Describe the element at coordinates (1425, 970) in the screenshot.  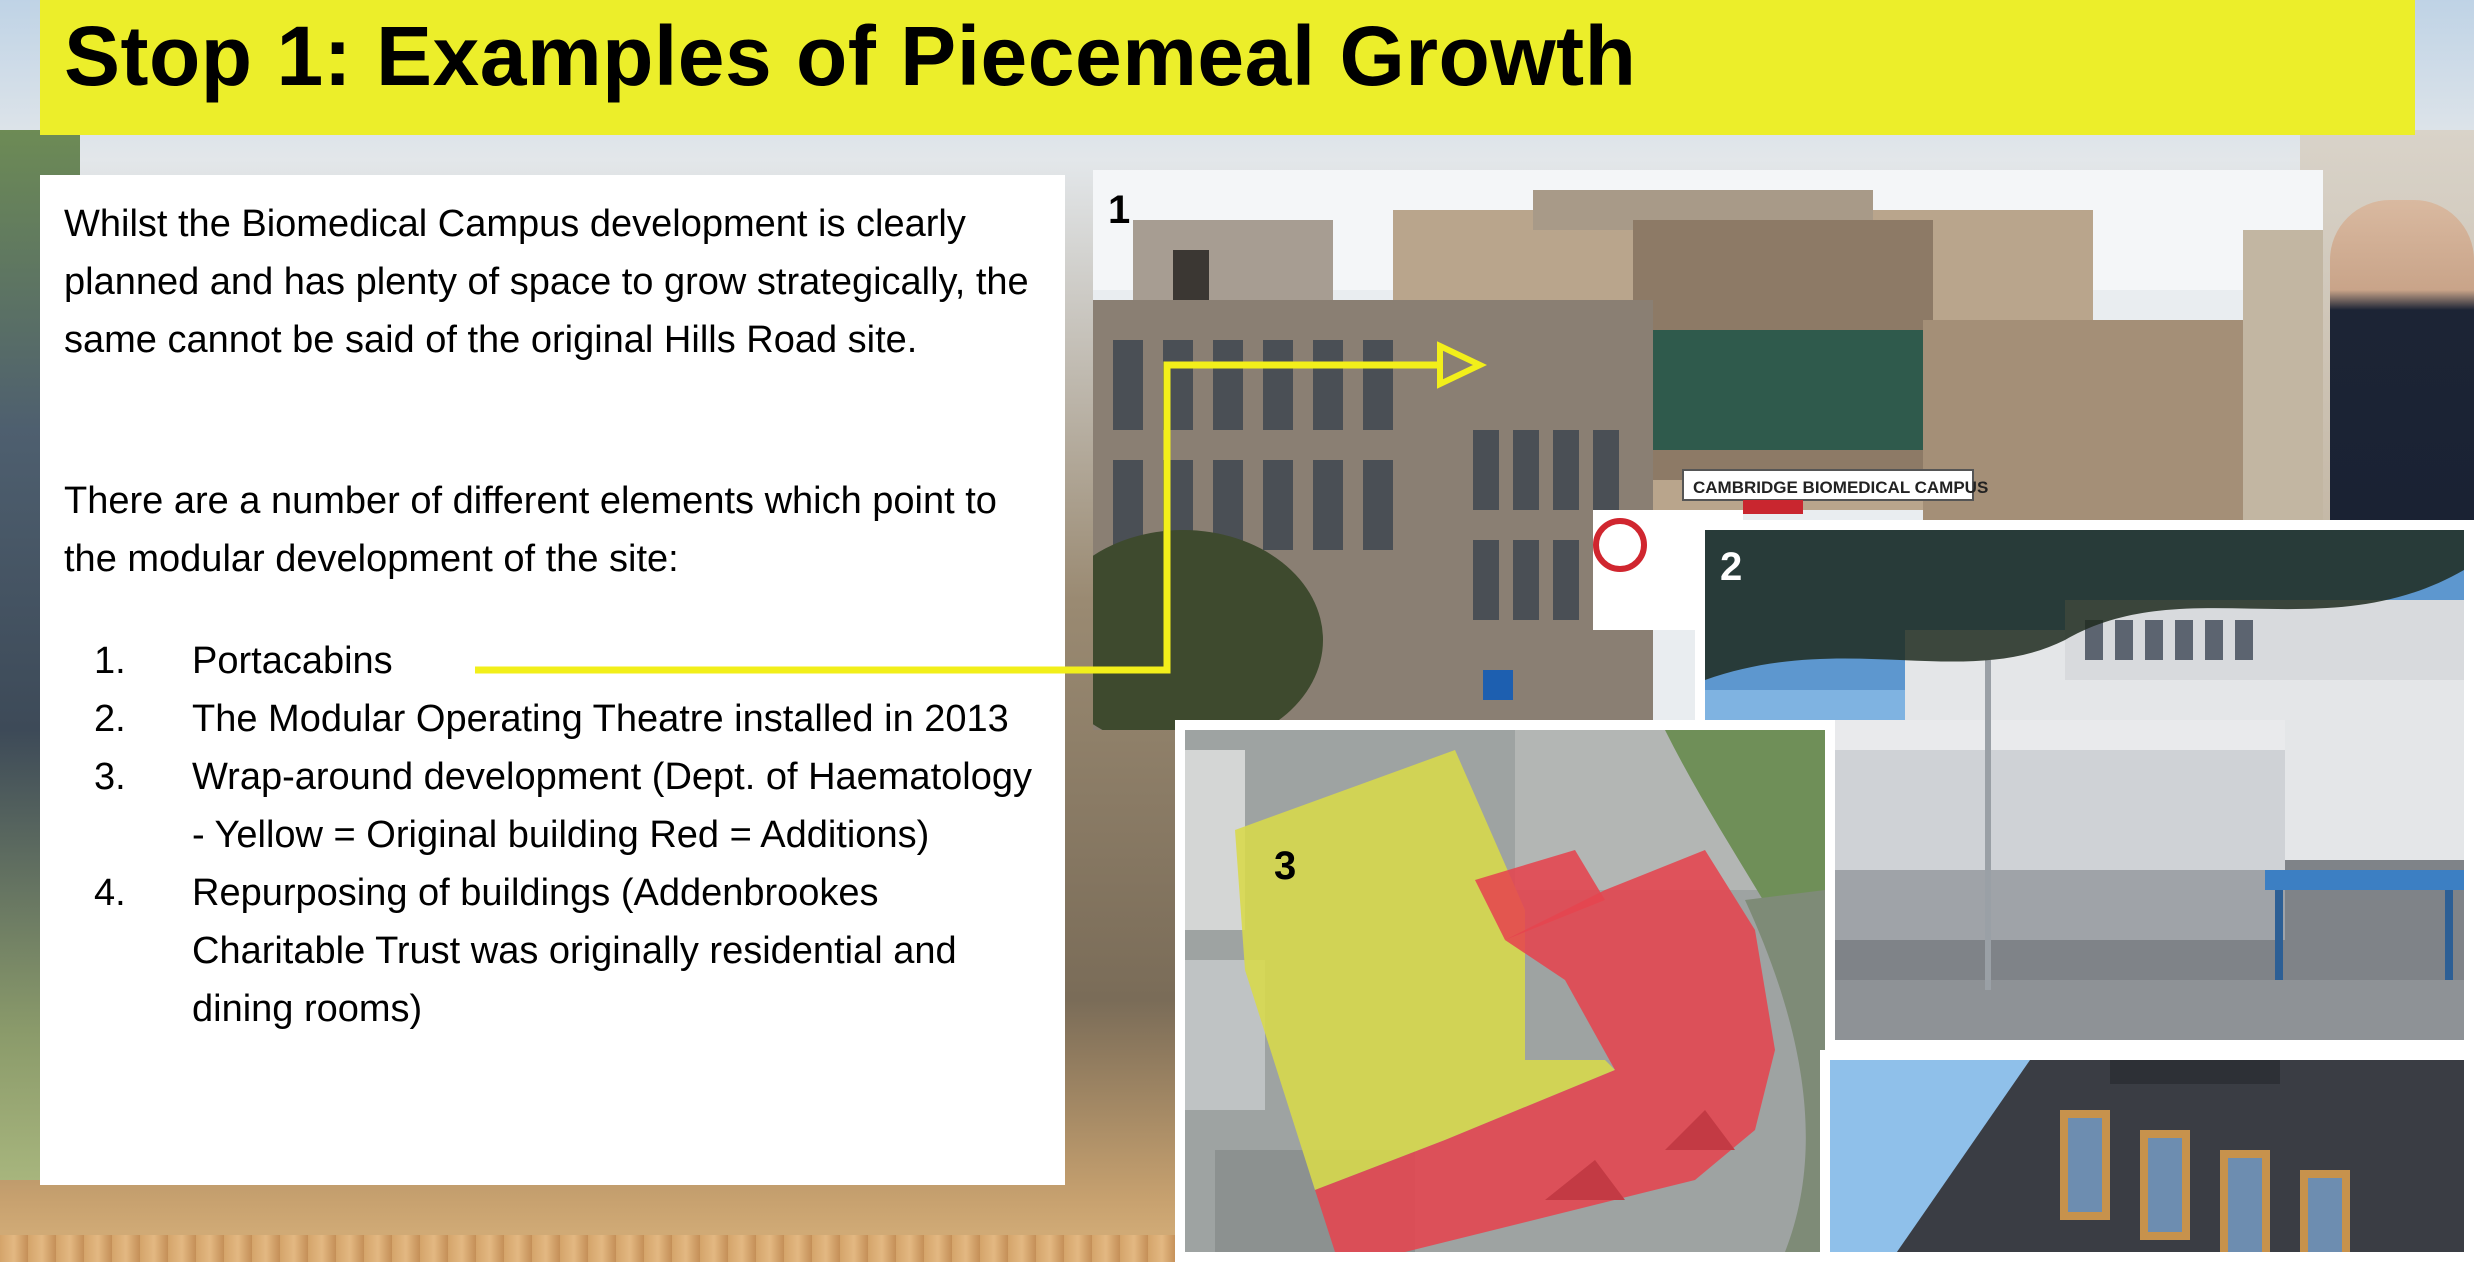
I see `original-building-overlay` at that location.